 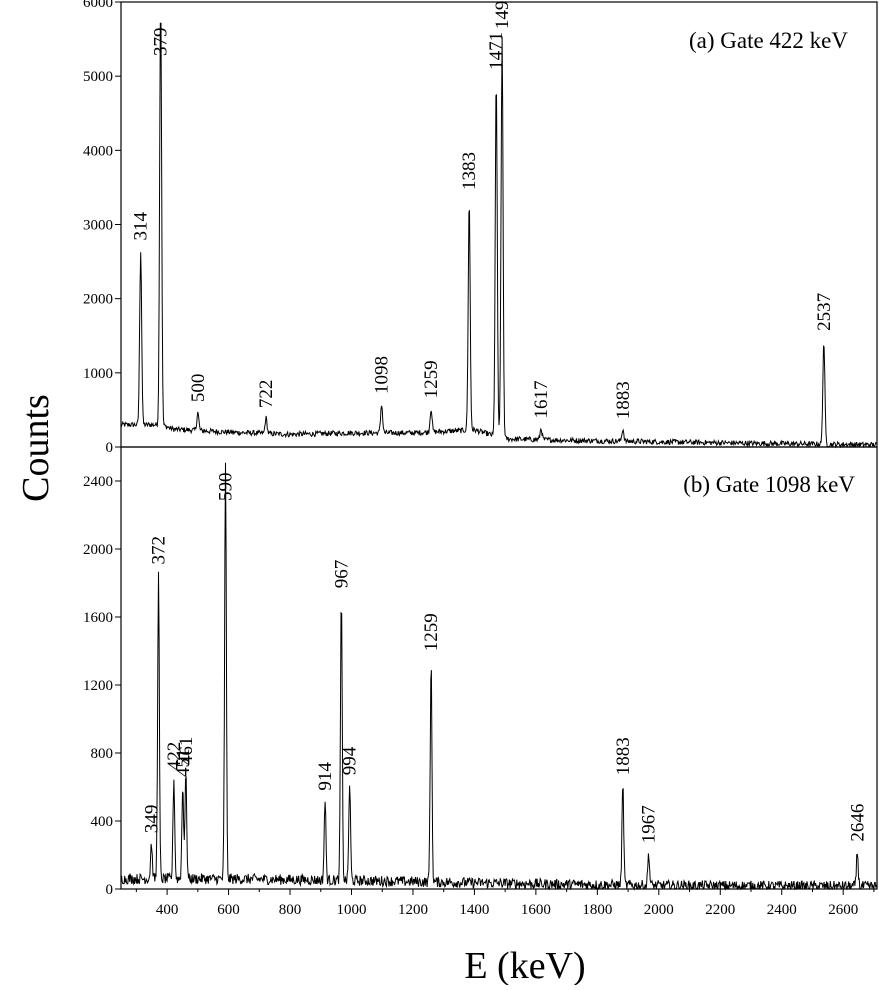 I want to click on panel-title: (b) Gate 1098 keV, so click(x=769, y=484).